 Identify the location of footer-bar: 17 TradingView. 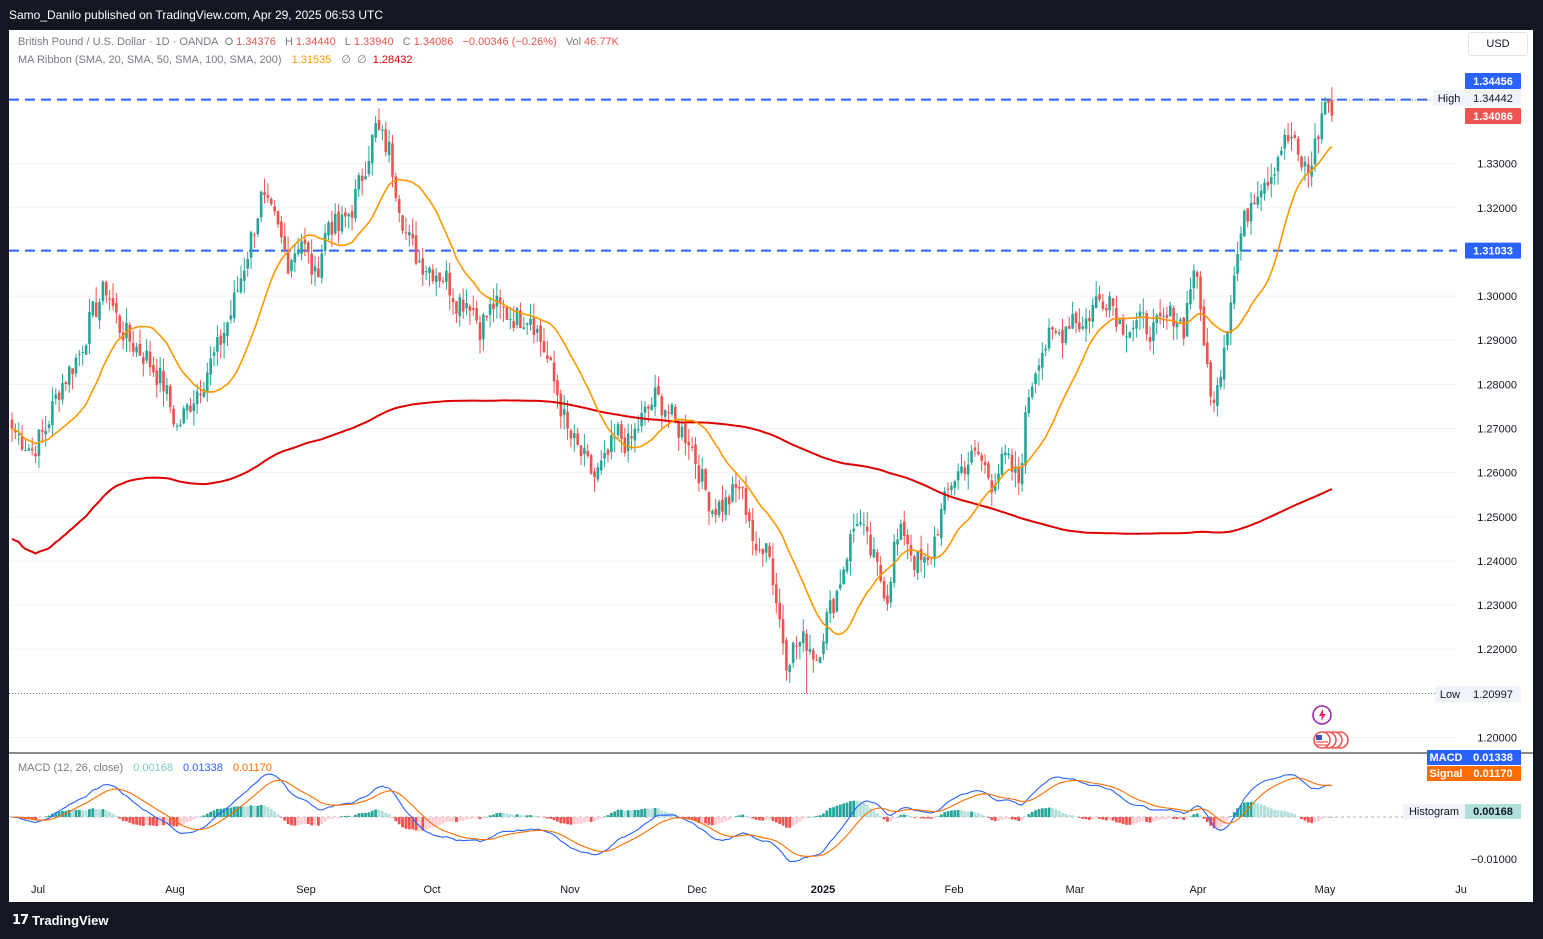
(771, 920).